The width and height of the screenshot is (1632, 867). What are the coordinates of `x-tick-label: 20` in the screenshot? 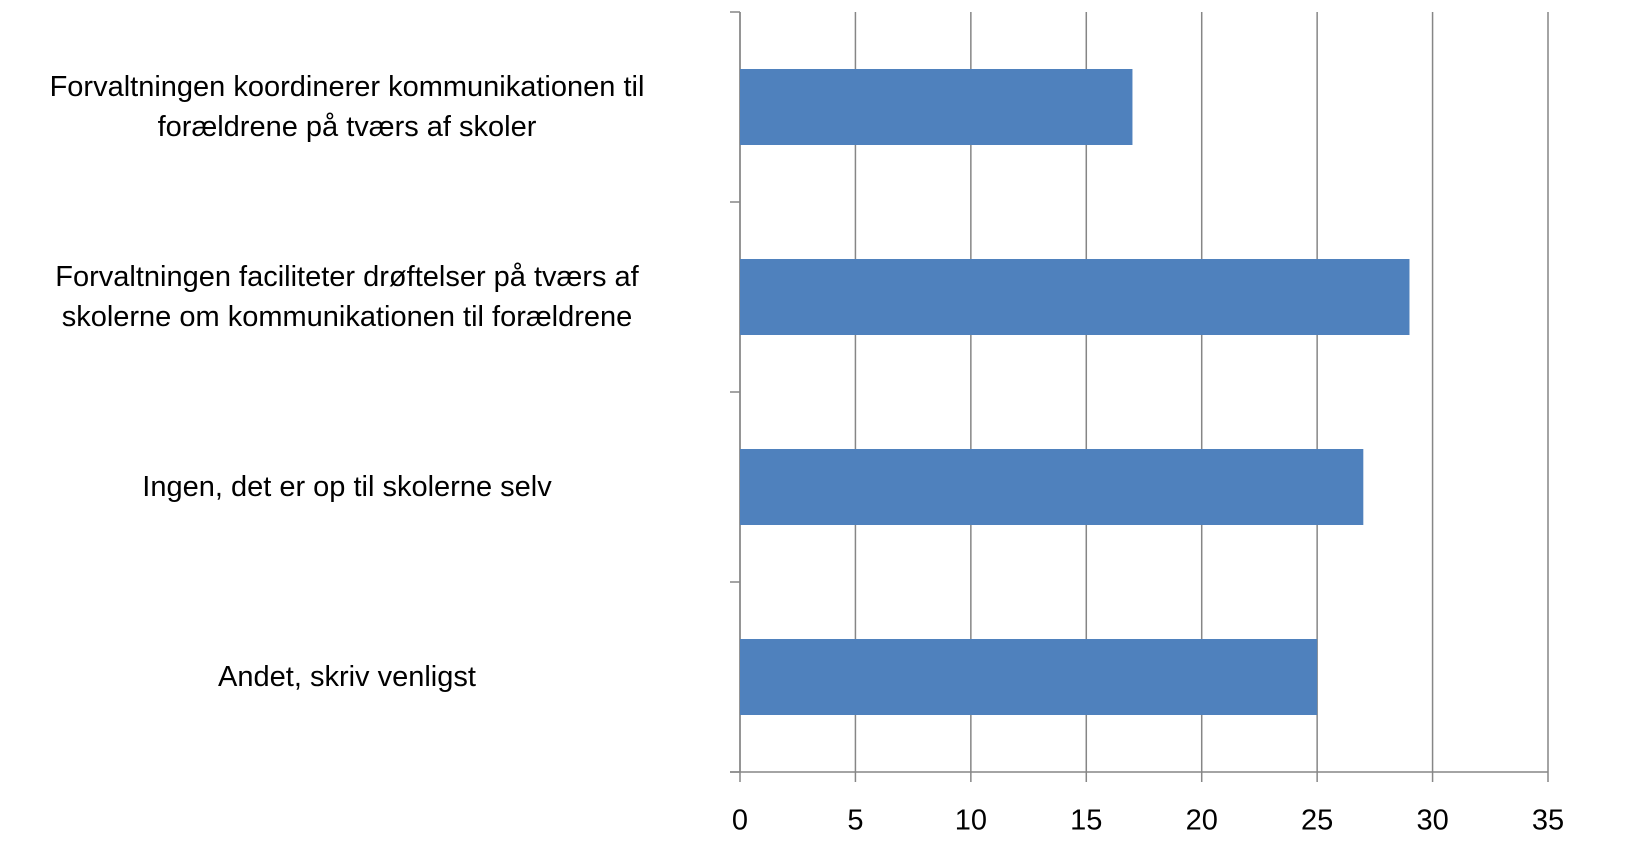 It's located at (1202, 821).